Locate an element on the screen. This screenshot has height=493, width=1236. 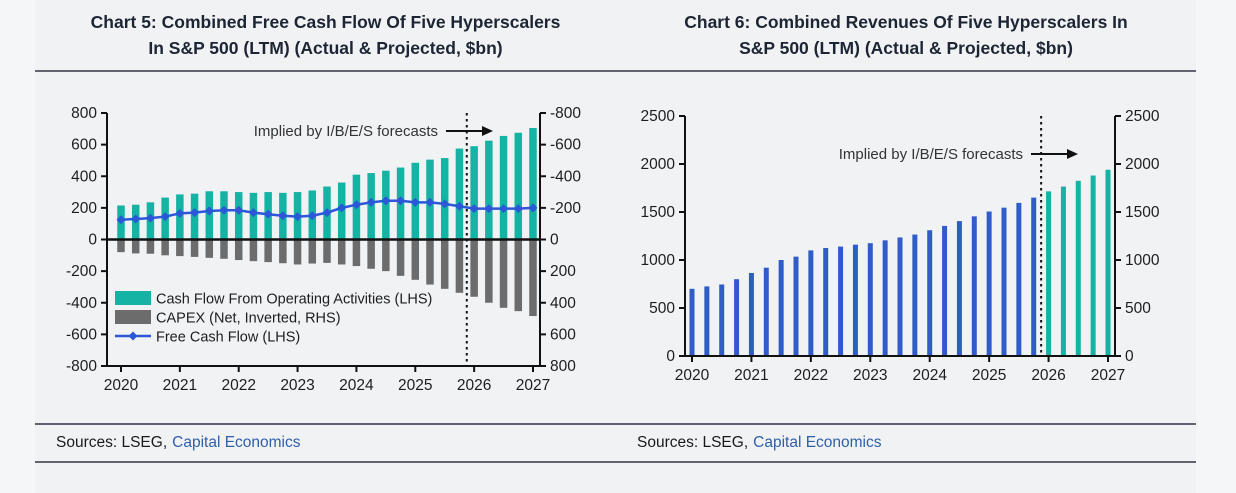
chart5-sources: Sources: LSEG, Capital Economics is located at coordinates (325, 443).